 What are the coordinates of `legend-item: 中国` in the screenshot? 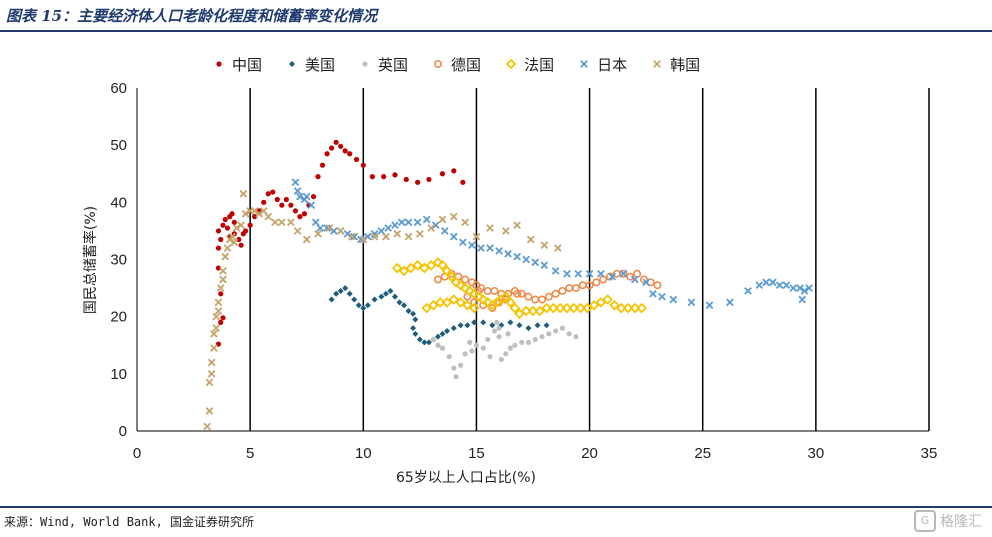 It's located at (237, 64).